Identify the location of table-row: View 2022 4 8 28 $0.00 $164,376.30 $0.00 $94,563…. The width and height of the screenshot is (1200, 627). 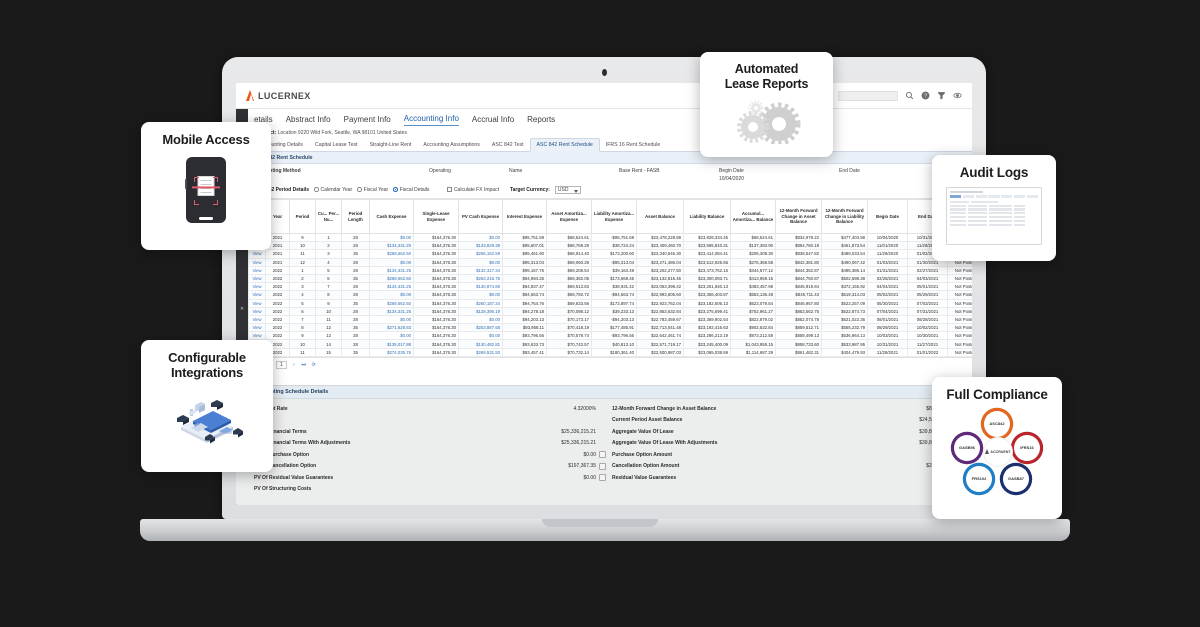
(610, 295).